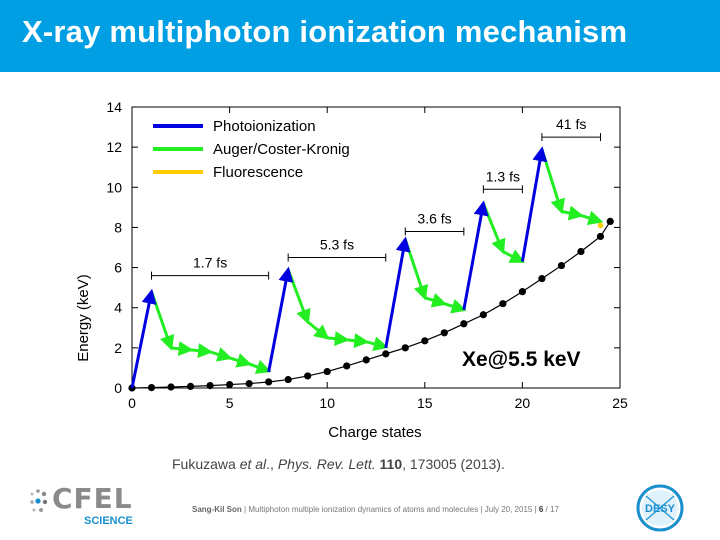  Describe the element at coordinates (114, 147) in the screenshot. I see `y-tick-label: 12` at that location.